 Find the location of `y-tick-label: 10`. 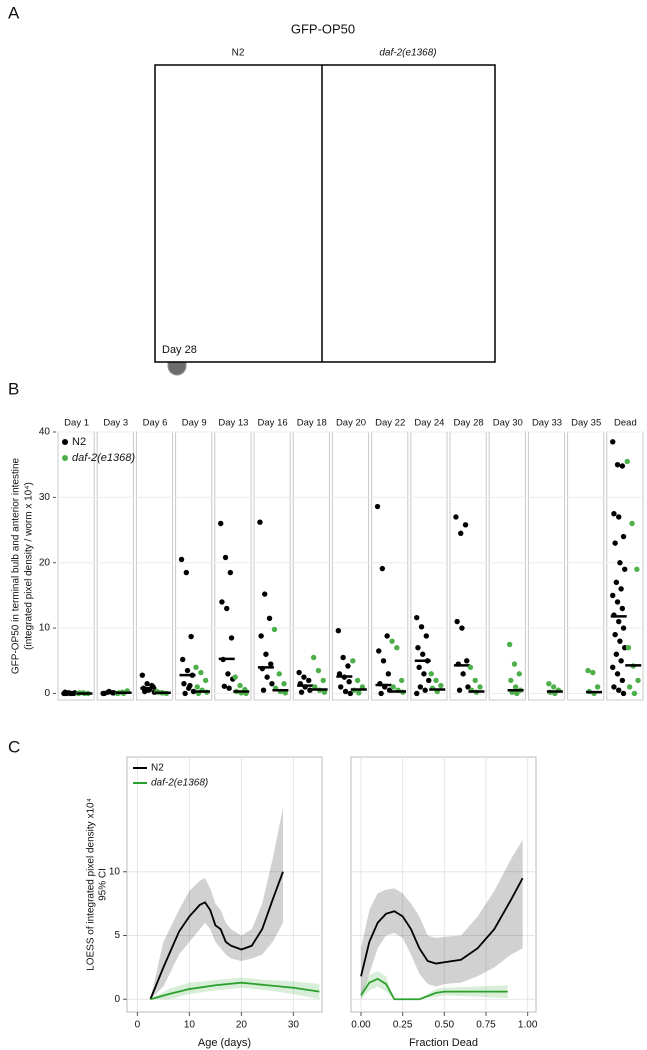

y-tick-label: 10 is located at coordinates (115, 871).